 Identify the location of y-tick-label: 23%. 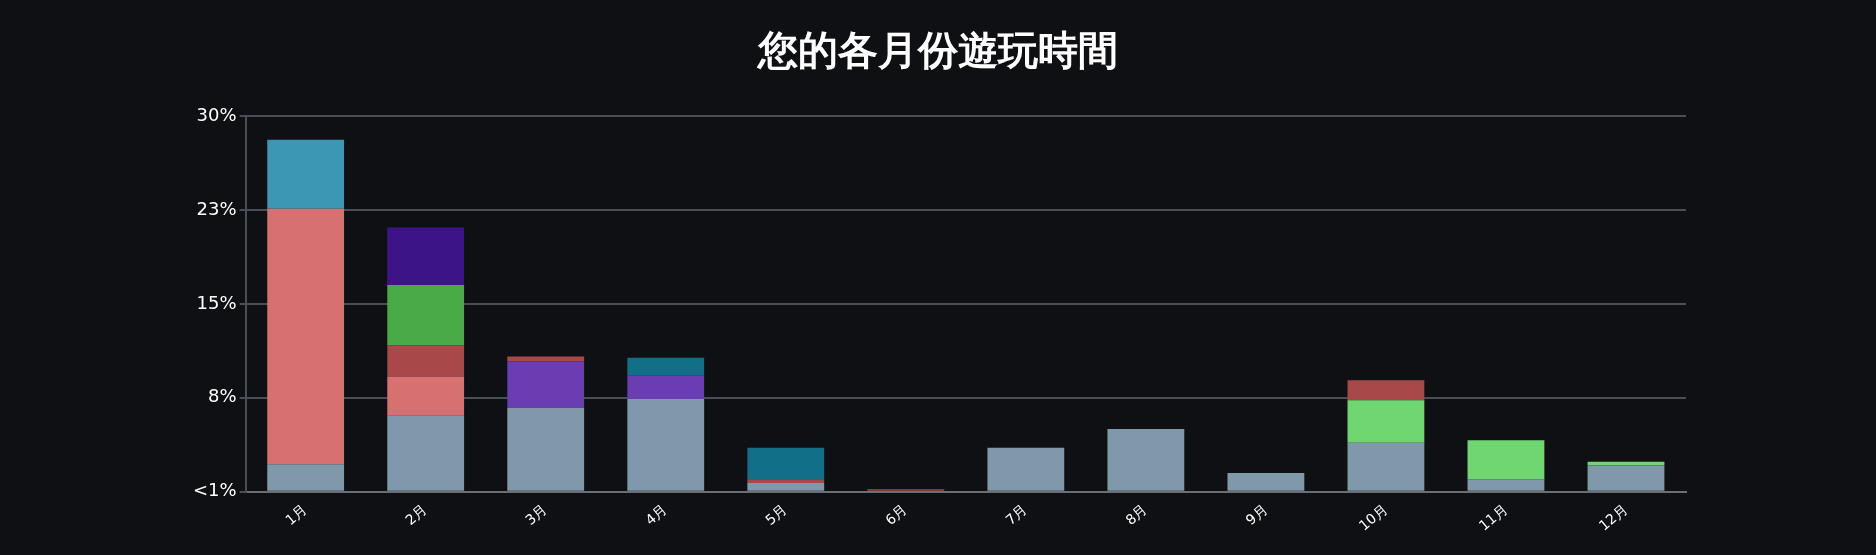
(216, 208).